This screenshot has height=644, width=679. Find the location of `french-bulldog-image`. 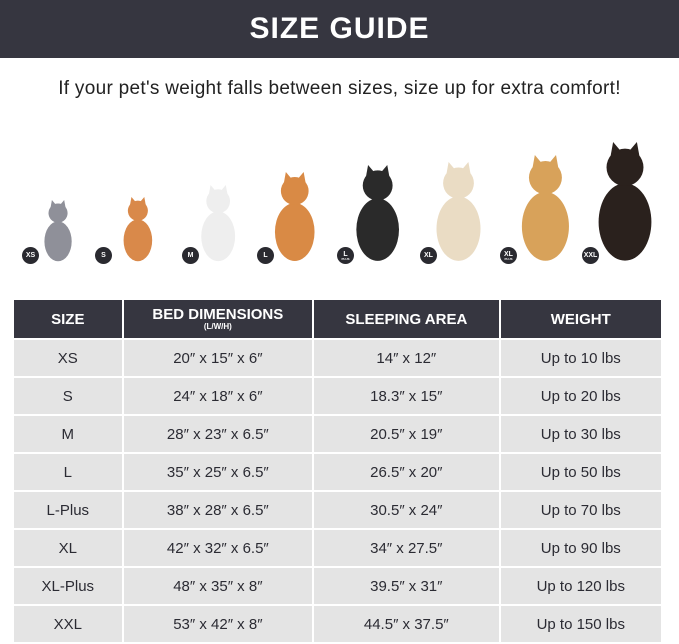

french-bulldog-image is located at coordinates (218, 223).